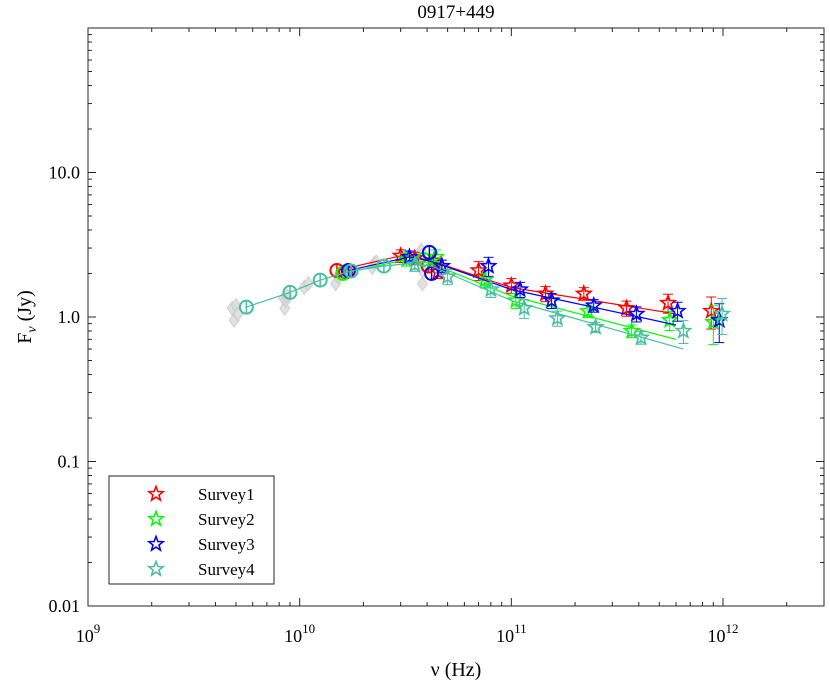  I want to click on x-axis-label-text: ν (Hz), so click(456, 670).